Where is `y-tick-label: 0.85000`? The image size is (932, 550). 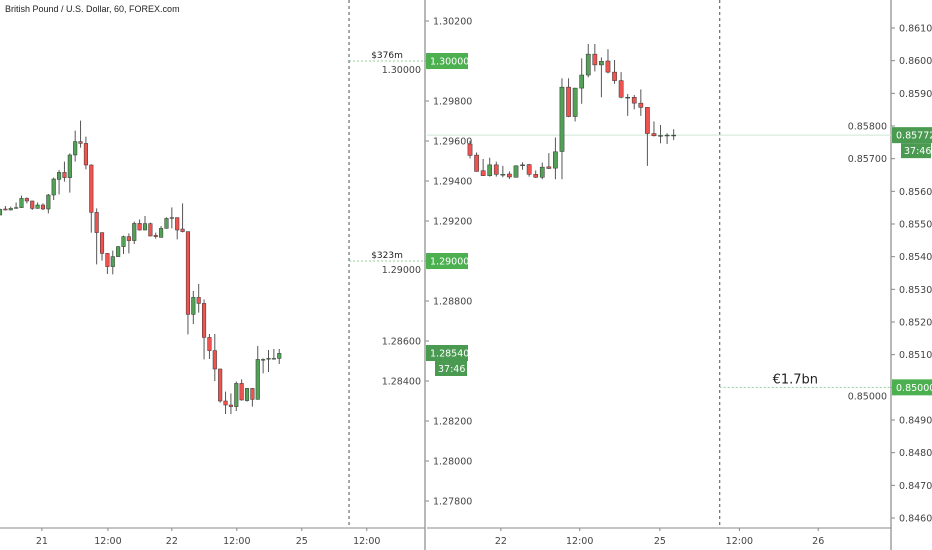 y-tick-label: 0.85000 is located at coordinates (867, 396).